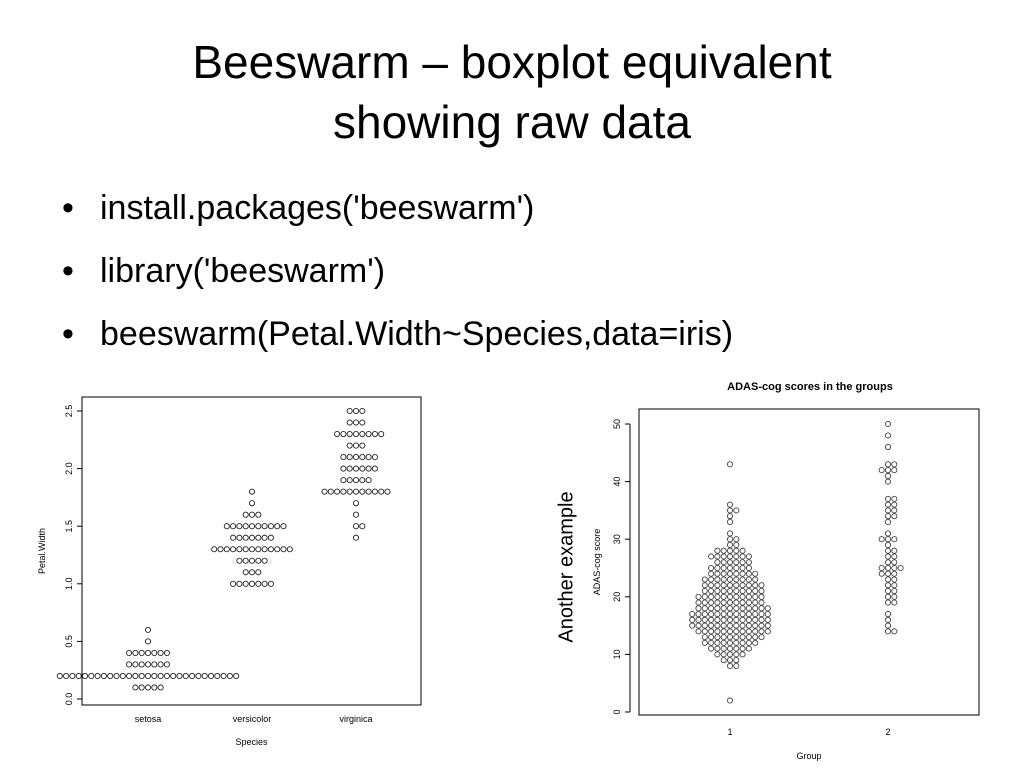 The image size is (1024, 768). What do you see at coordinates (617, 482) in the screenshot?
I see `y-tick-label: 40` at bounding box center [617, 482].